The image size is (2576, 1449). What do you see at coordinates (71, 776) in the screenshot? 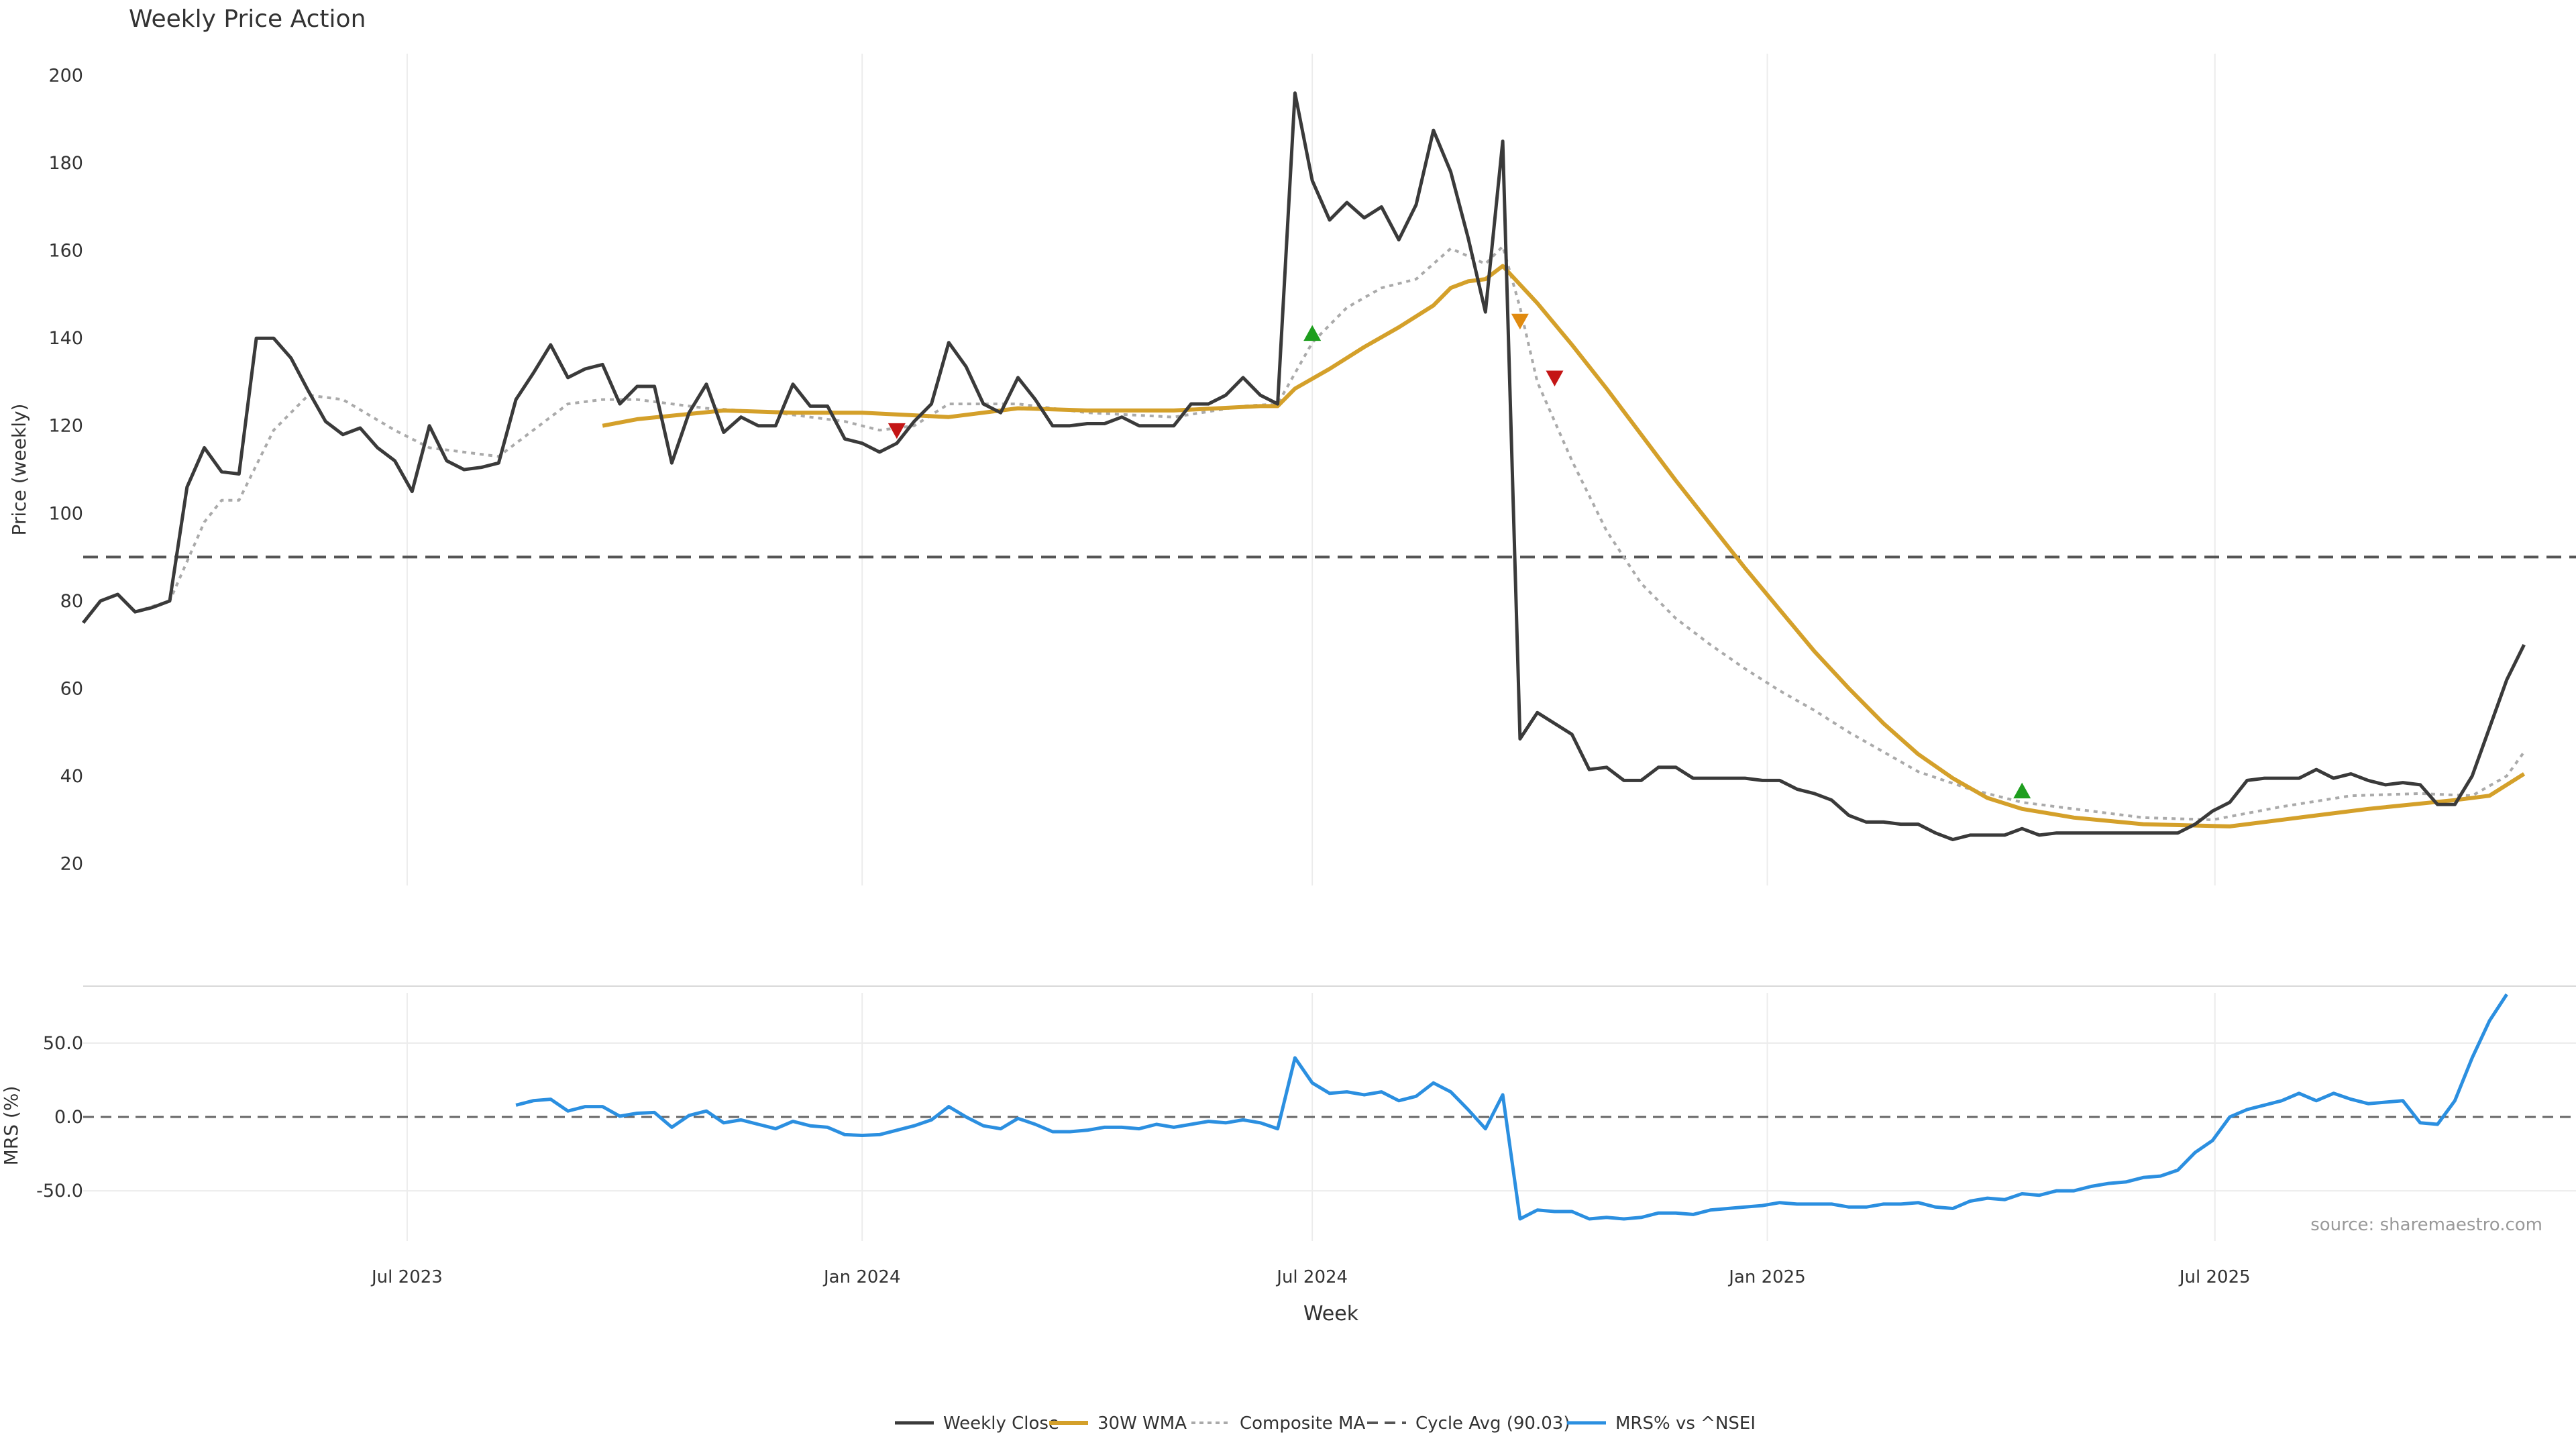
I see `price-y-tick-label: 40` at bounding box center [71, 776].